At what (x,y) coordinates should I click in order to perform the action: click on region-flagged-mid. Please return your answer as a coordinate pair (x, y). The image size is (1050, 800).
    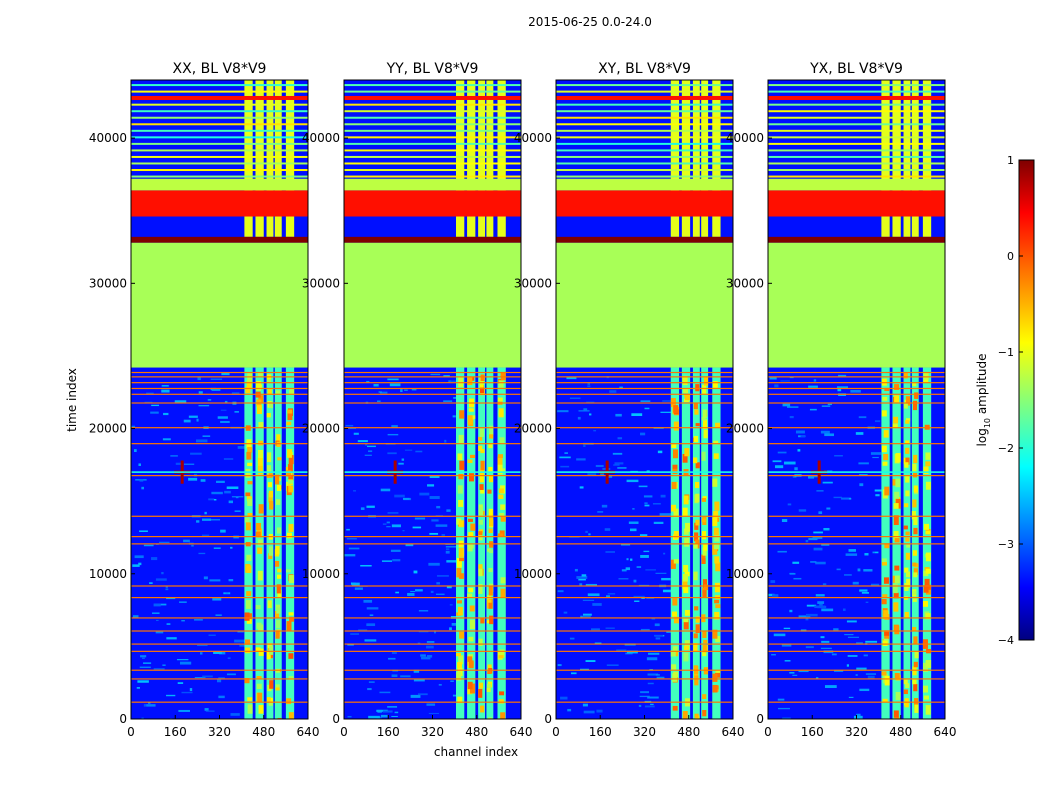
    Looking at the image, I should click on (856, 305).